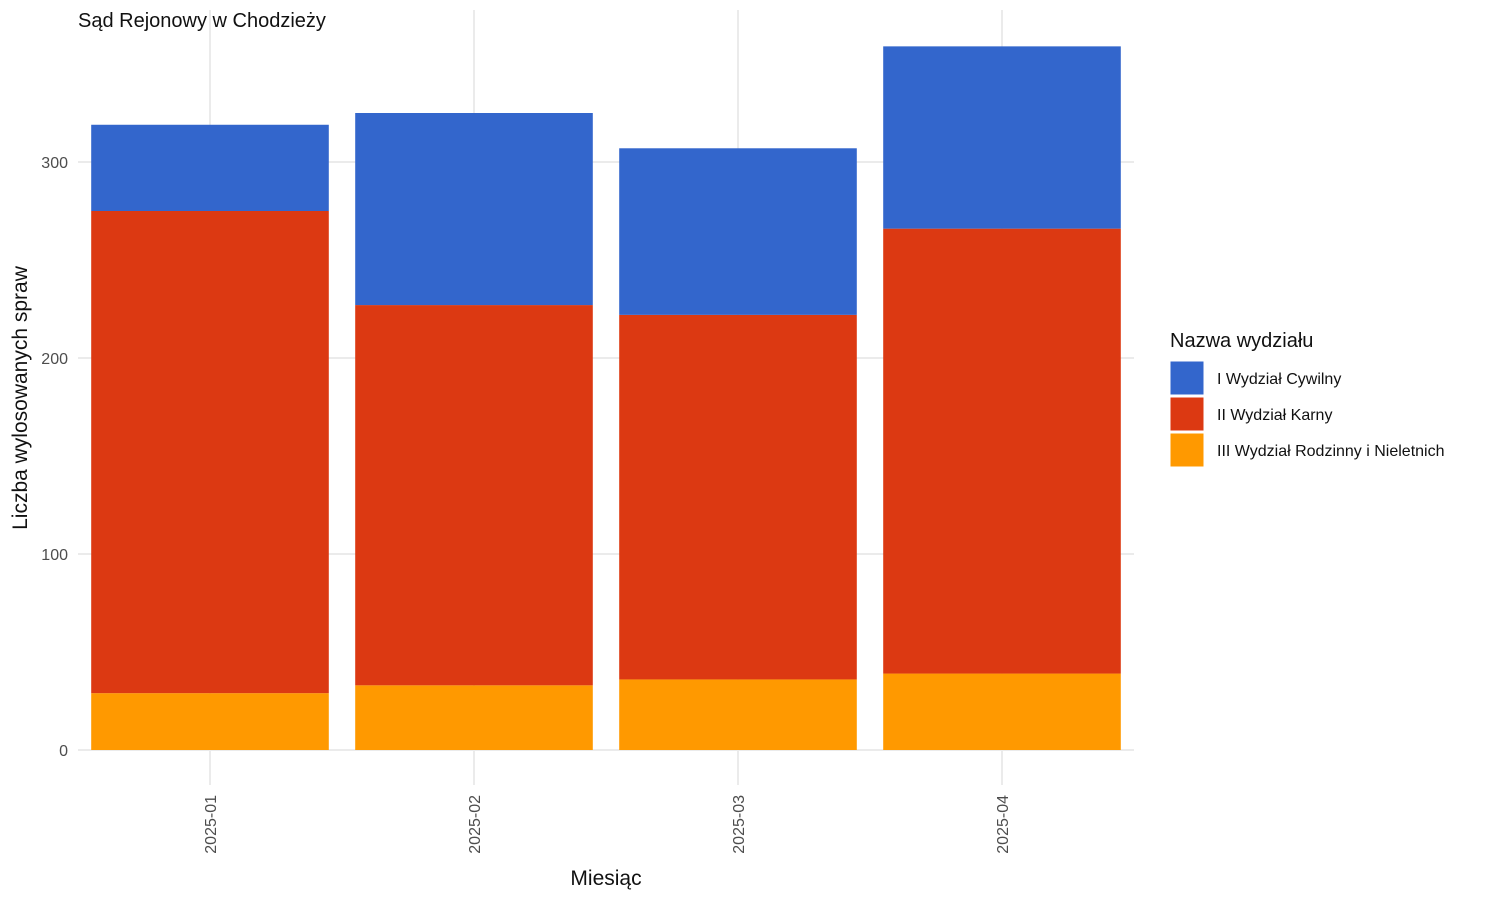 This screenshot has height=900, width=1500. What do you see at coordinates (211, 824) in the screenshot?
I see `x-tick-label-2025-01: 2025-01` at bounding box center [211, 824].